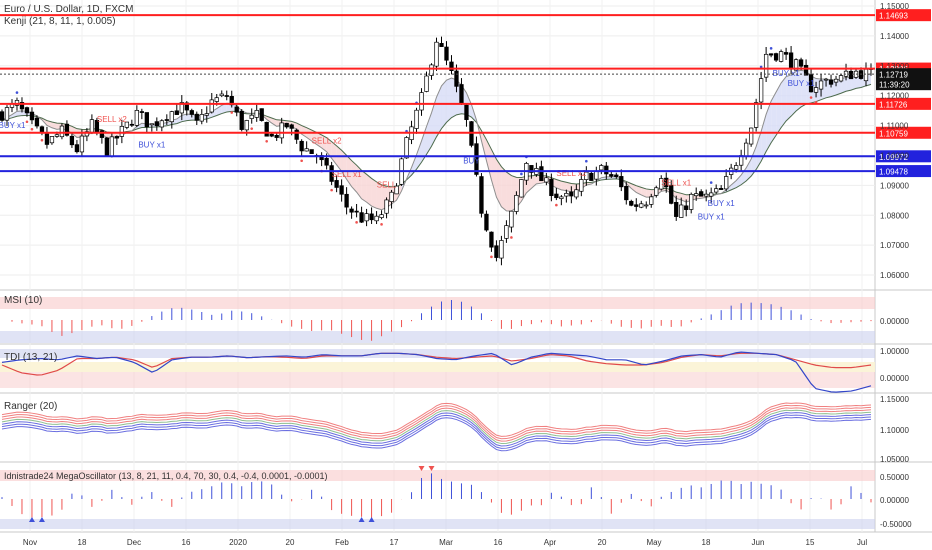 This screenshot has height=550, width=932. I want to click on buy-signal-label: BUY, so click(471, 160).